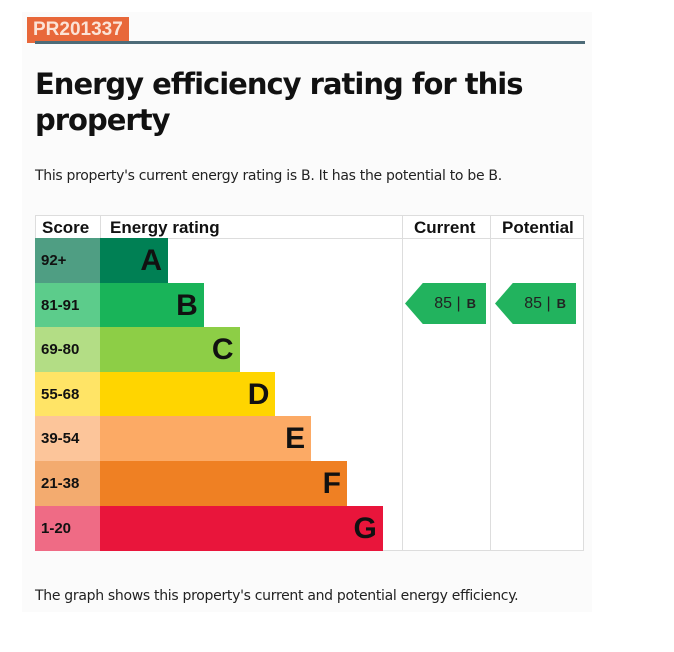 This screenshot has height=652, width=674. What do you see at coordinates (538, 227) in the screenshot?
I see `header-potential: Potential` at bounding box center [538, 227].